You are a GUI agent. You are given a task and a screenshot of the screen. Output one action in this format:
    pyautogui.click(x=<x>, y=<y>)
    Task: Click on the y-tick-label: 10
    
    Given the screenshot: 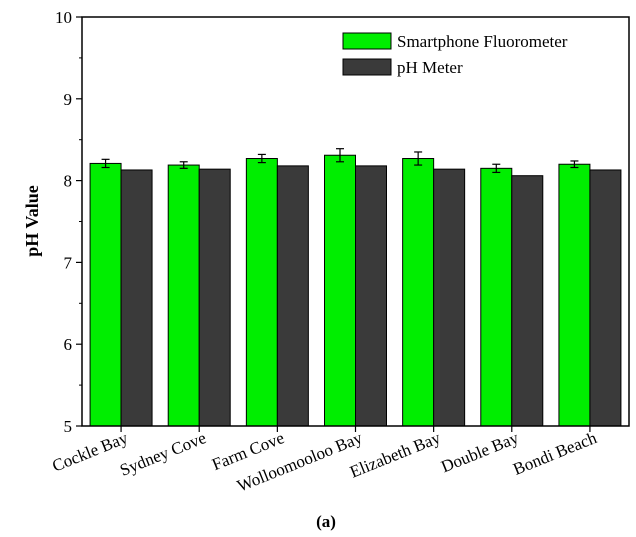 What is the action you would take?
    pyautogui.click(x=63, y=17)
    